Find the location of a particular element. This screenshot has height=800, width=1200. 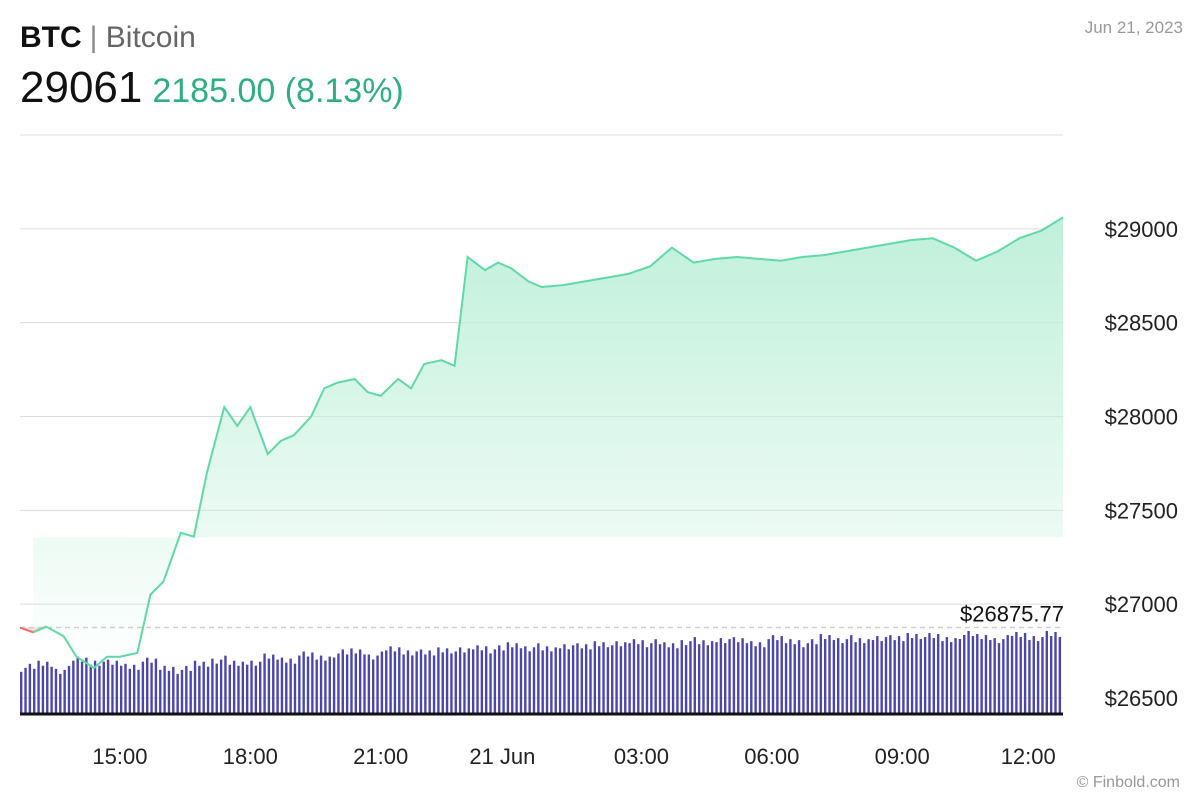

x-tick-label: 09:00 is located at coordinates (902, 756).